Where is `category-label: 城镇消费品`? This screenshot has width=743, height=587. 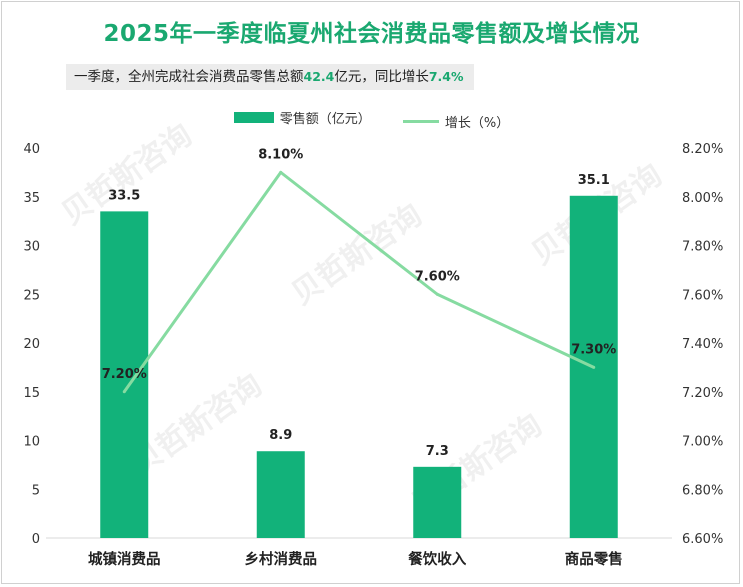 category-label: 城镇消费品 is located at coordinates (124, 559).